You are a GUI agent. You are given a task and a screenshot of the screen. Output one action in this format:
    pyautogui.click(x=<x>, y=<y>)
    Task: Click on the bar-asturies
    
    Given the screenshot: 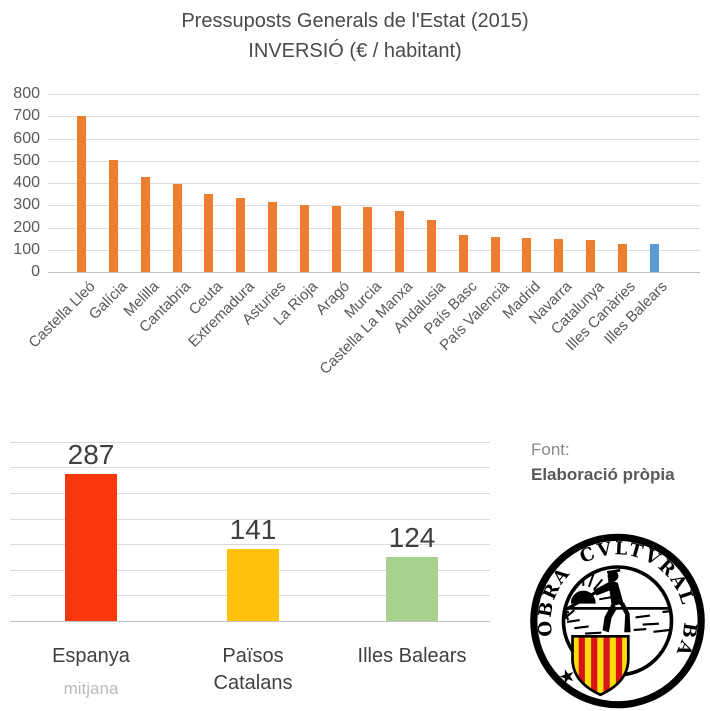 What is the action you would take?
    pyautogui.click(x=272, y=237)
    